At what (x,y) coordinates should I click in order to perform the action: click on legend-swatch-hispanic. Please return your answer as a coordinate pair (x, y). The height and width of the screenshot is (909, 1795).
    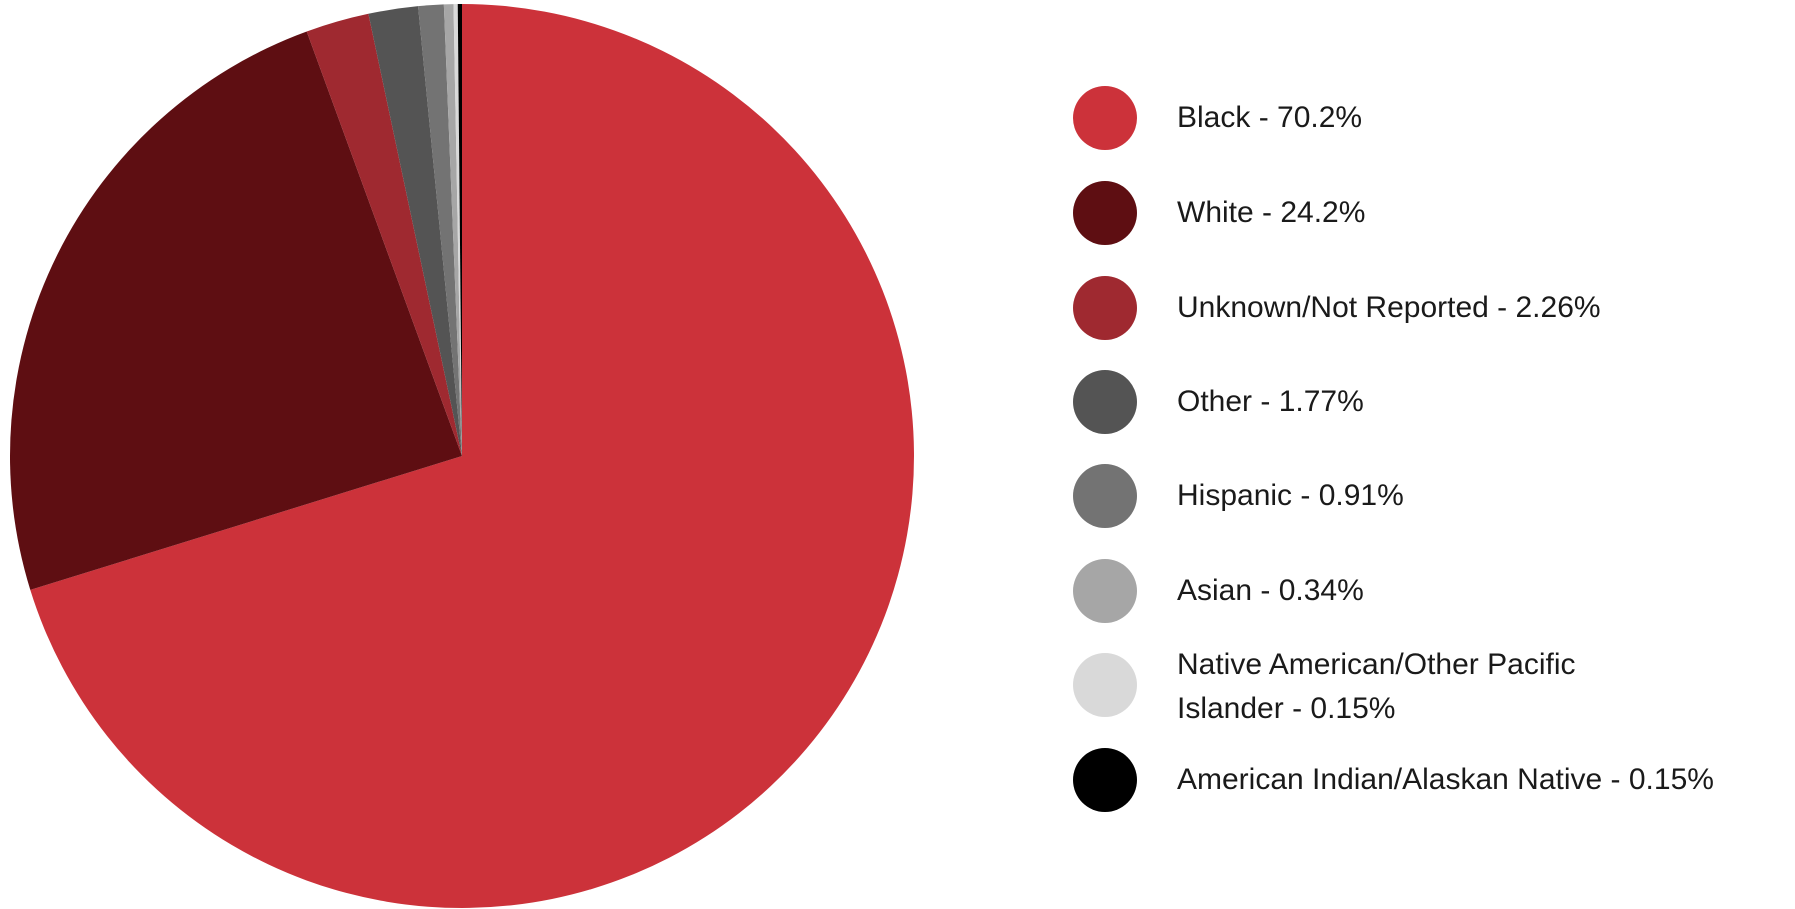
    Looking at the image, I should click on (1105, 496).